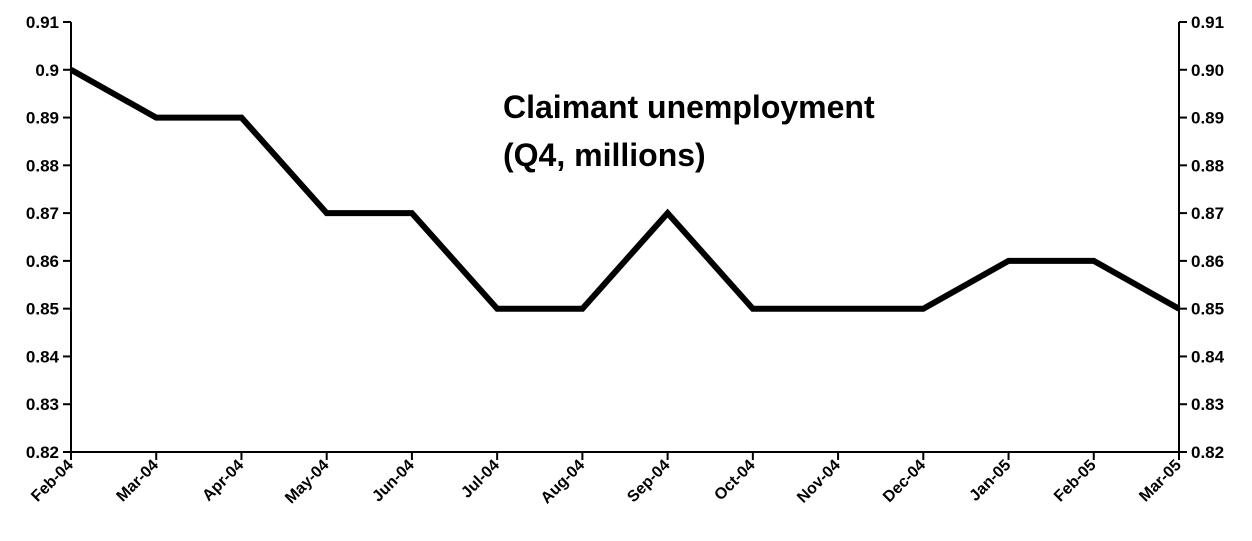  What do you see at coordinates (480, 479) in the screenshot?
I see `x-tick-label: Jul-04` at bounding box center [480, 479].